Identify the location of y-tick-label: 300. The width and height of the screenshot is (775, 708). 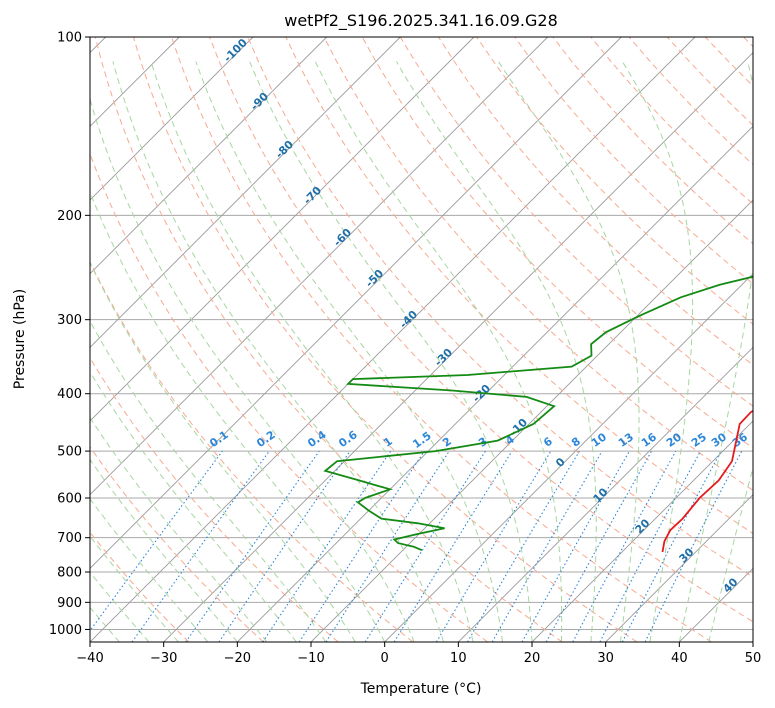
(69, 320).